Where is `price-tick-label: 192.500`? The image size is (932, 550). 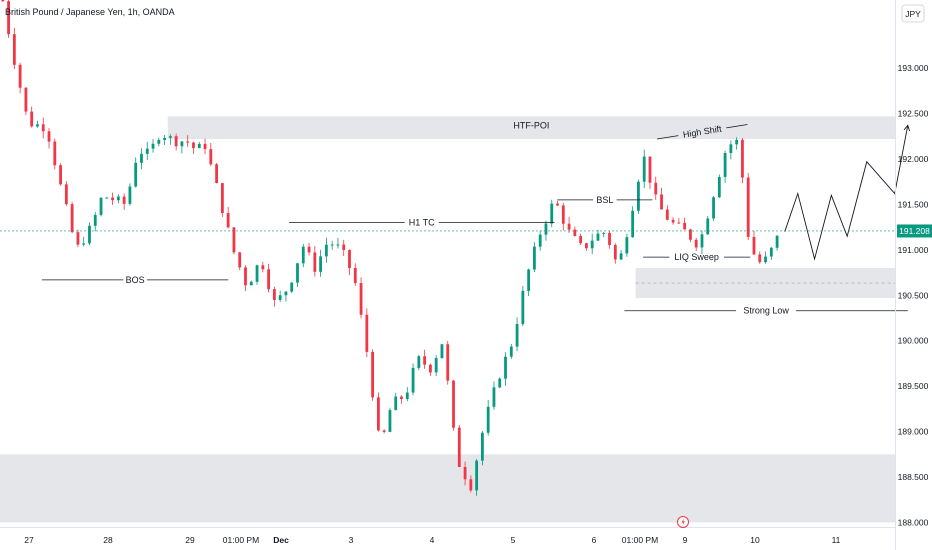
price-tick-label: 192.500 is located at coordinates (913, 114).